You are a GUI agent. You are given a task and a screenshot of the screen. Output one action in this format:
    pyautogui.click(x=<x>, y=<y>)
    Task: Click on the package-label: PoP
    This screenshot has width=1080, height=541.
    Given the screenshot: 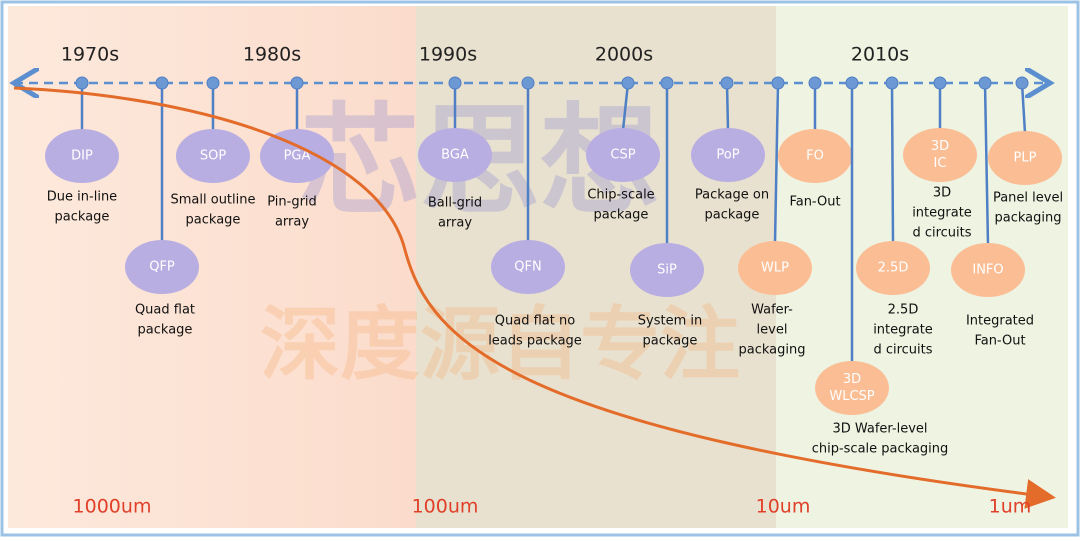 What is the action you would take?
    pyautogui.click(x=727, y=155)
    